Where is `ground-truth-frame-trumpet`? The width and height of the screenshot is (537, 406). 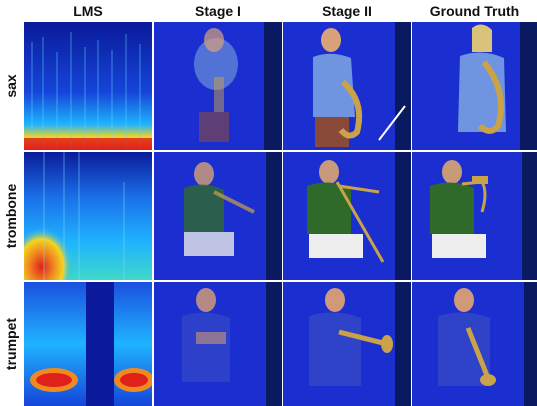
ground-truth-frame-trumpet is located at coordinates (474, 344).